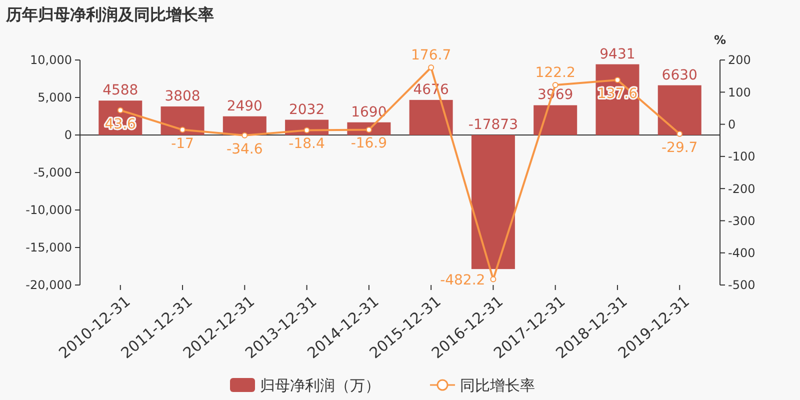 The width and height of the screenshot is (800, 400). Describe the element at coordinates (679, 148) in the screenshot. I see `data-label: -29.7` at that location.